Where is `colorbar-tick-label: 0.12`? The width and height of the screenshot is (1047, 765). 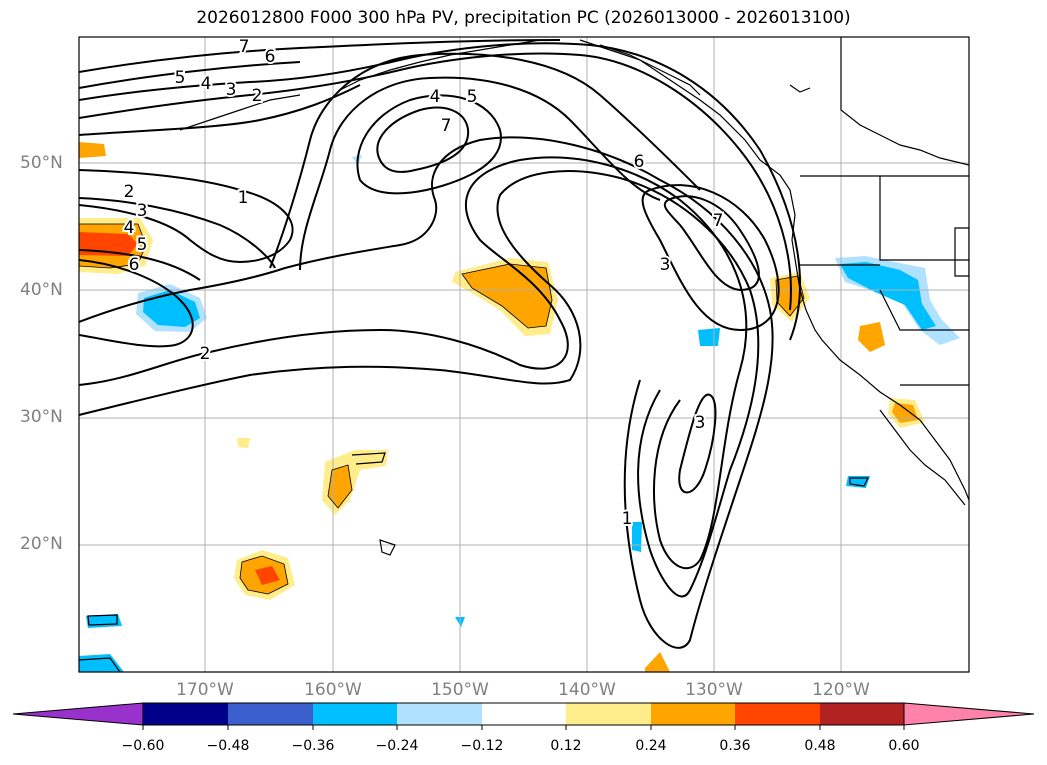 colorbar-tick-label: 0.12 is located at coordinates (566, 746).